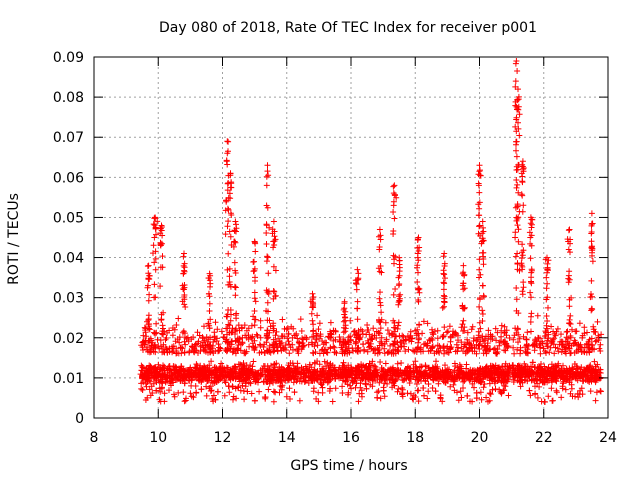  What do you see at coordinates (79, 419) in the screenshot?
I see `y-tick-label: 0` at bounding box center [79, 419].